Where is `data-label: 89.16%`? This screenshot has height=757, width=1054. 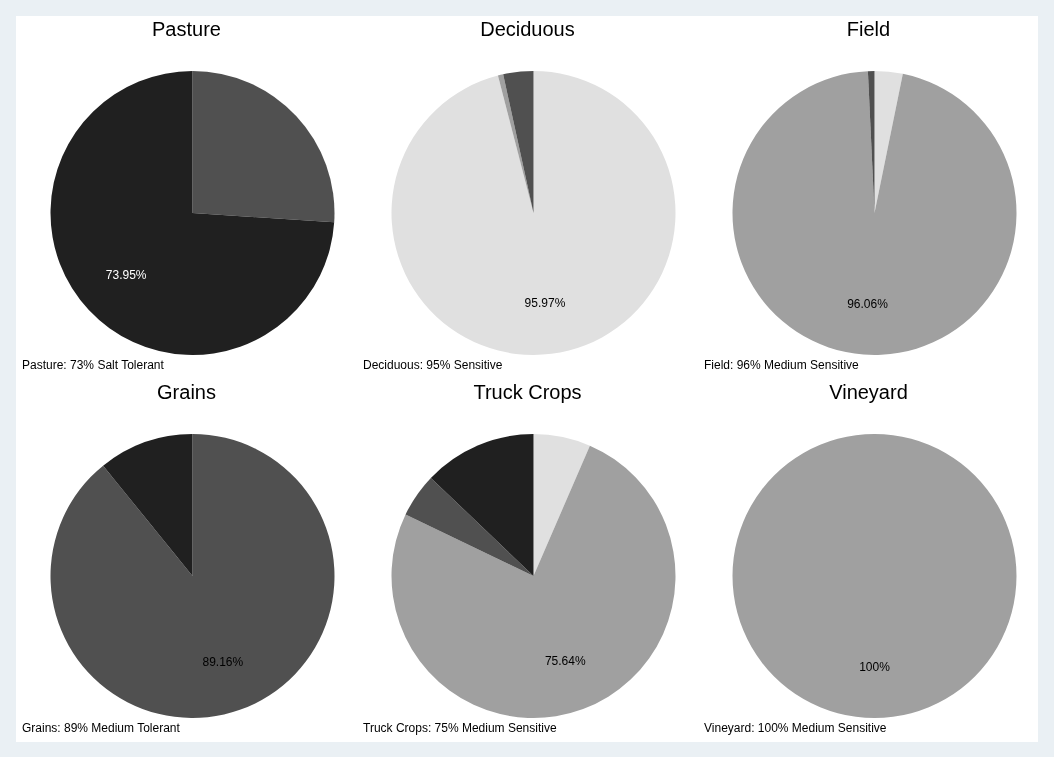
data-label: 89.16% is located at coordinates (223, 661).